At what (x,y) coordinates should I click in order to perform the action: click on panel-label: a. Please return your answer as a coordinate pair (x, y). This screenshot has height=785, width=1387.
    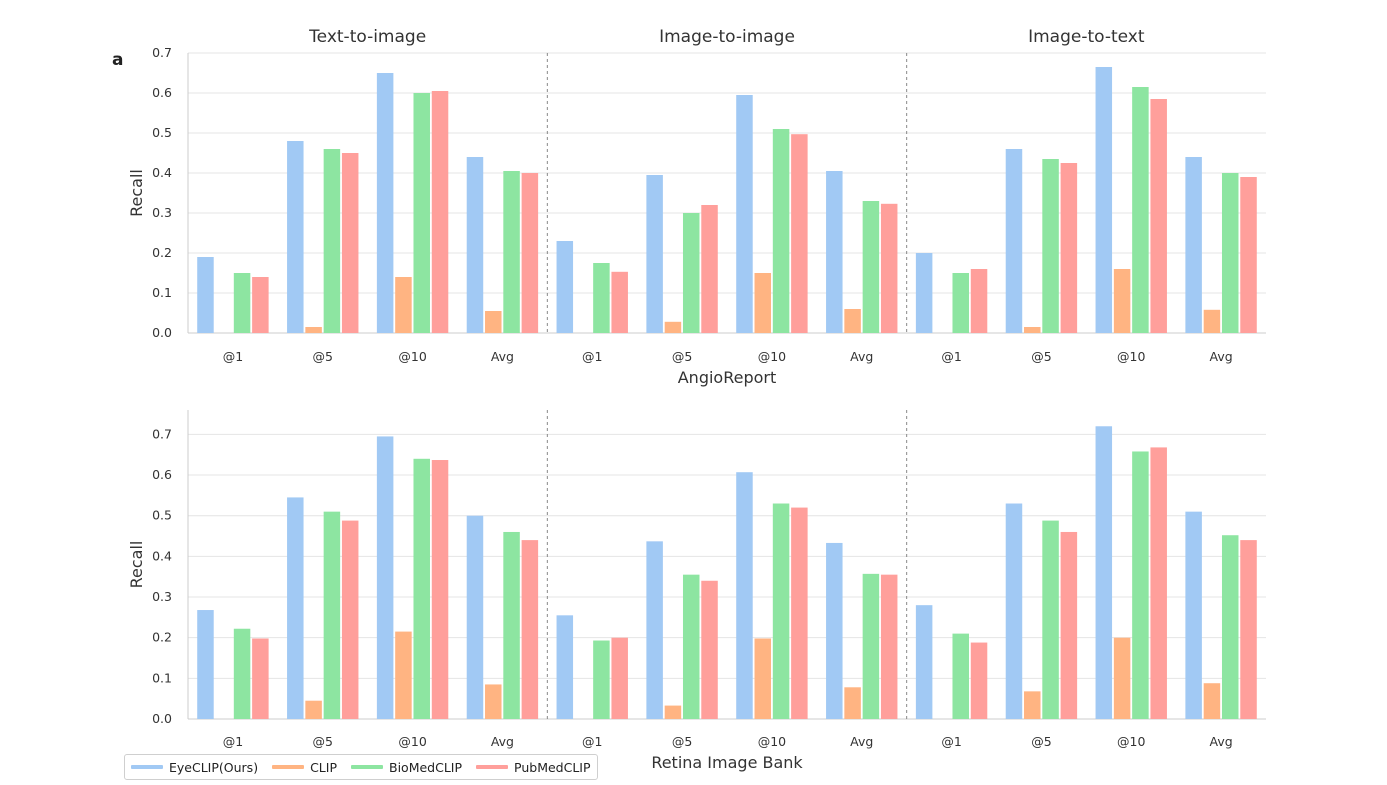
    Looking at the image, I should click on (118, 60).